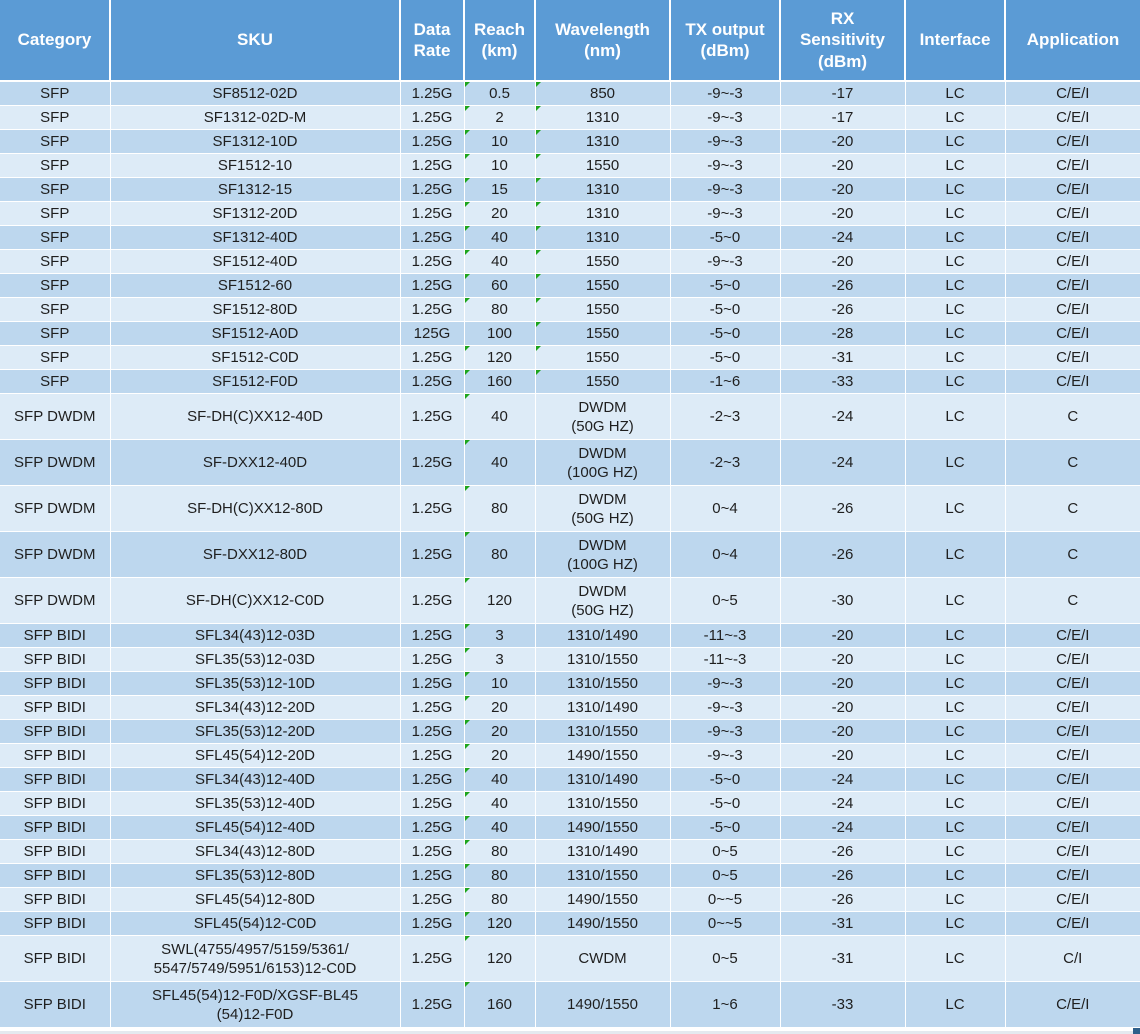  I want to click on cell-sku: SF1312-02D-M, so click(255, 117).